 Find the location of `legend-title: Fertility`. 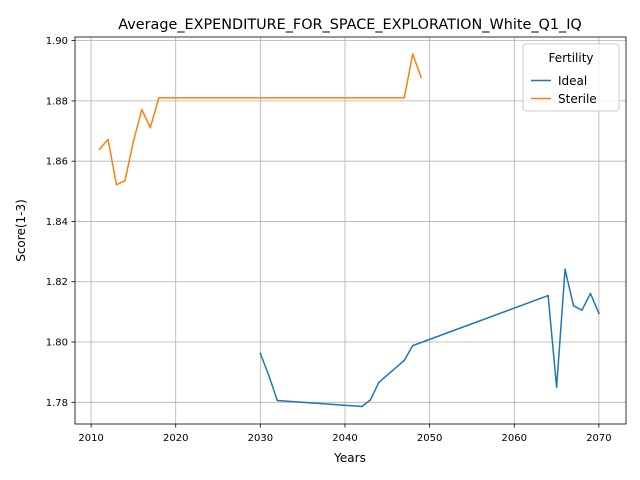

legend-title: Fertility is located at coordinates (570, 58).